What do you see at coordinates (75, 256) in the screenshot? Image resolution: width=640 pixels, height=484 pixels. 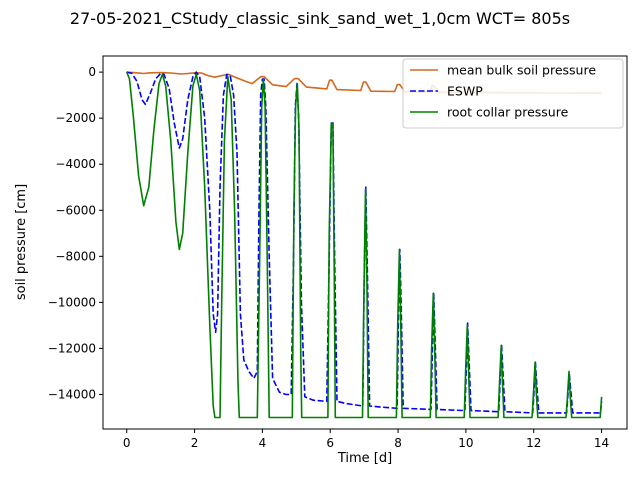 I see `y-tick-label: −8000` at bounding box center [75, 256].